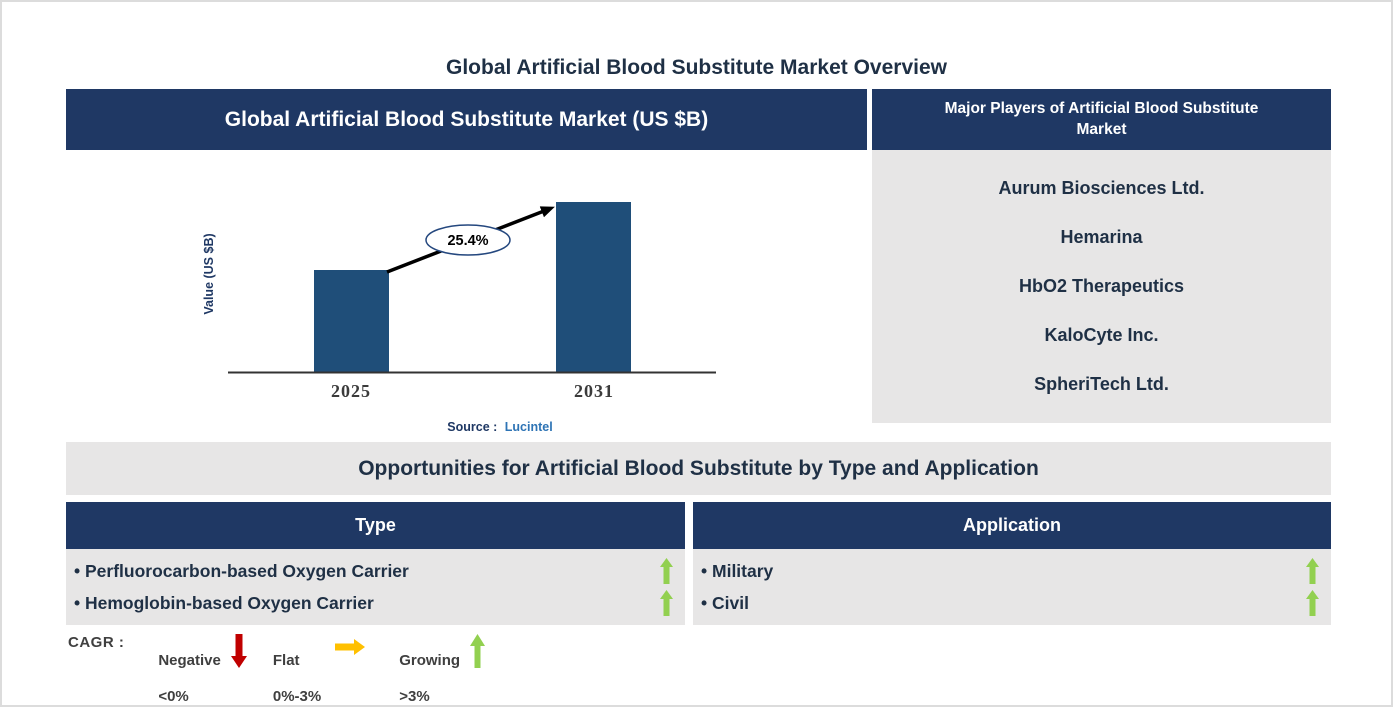 This screenshot has width=1393, height=707. Describe the element at coordinates (96, 642) in the screenshot. I see `cagr-legend-label: CAGR :` at that location.